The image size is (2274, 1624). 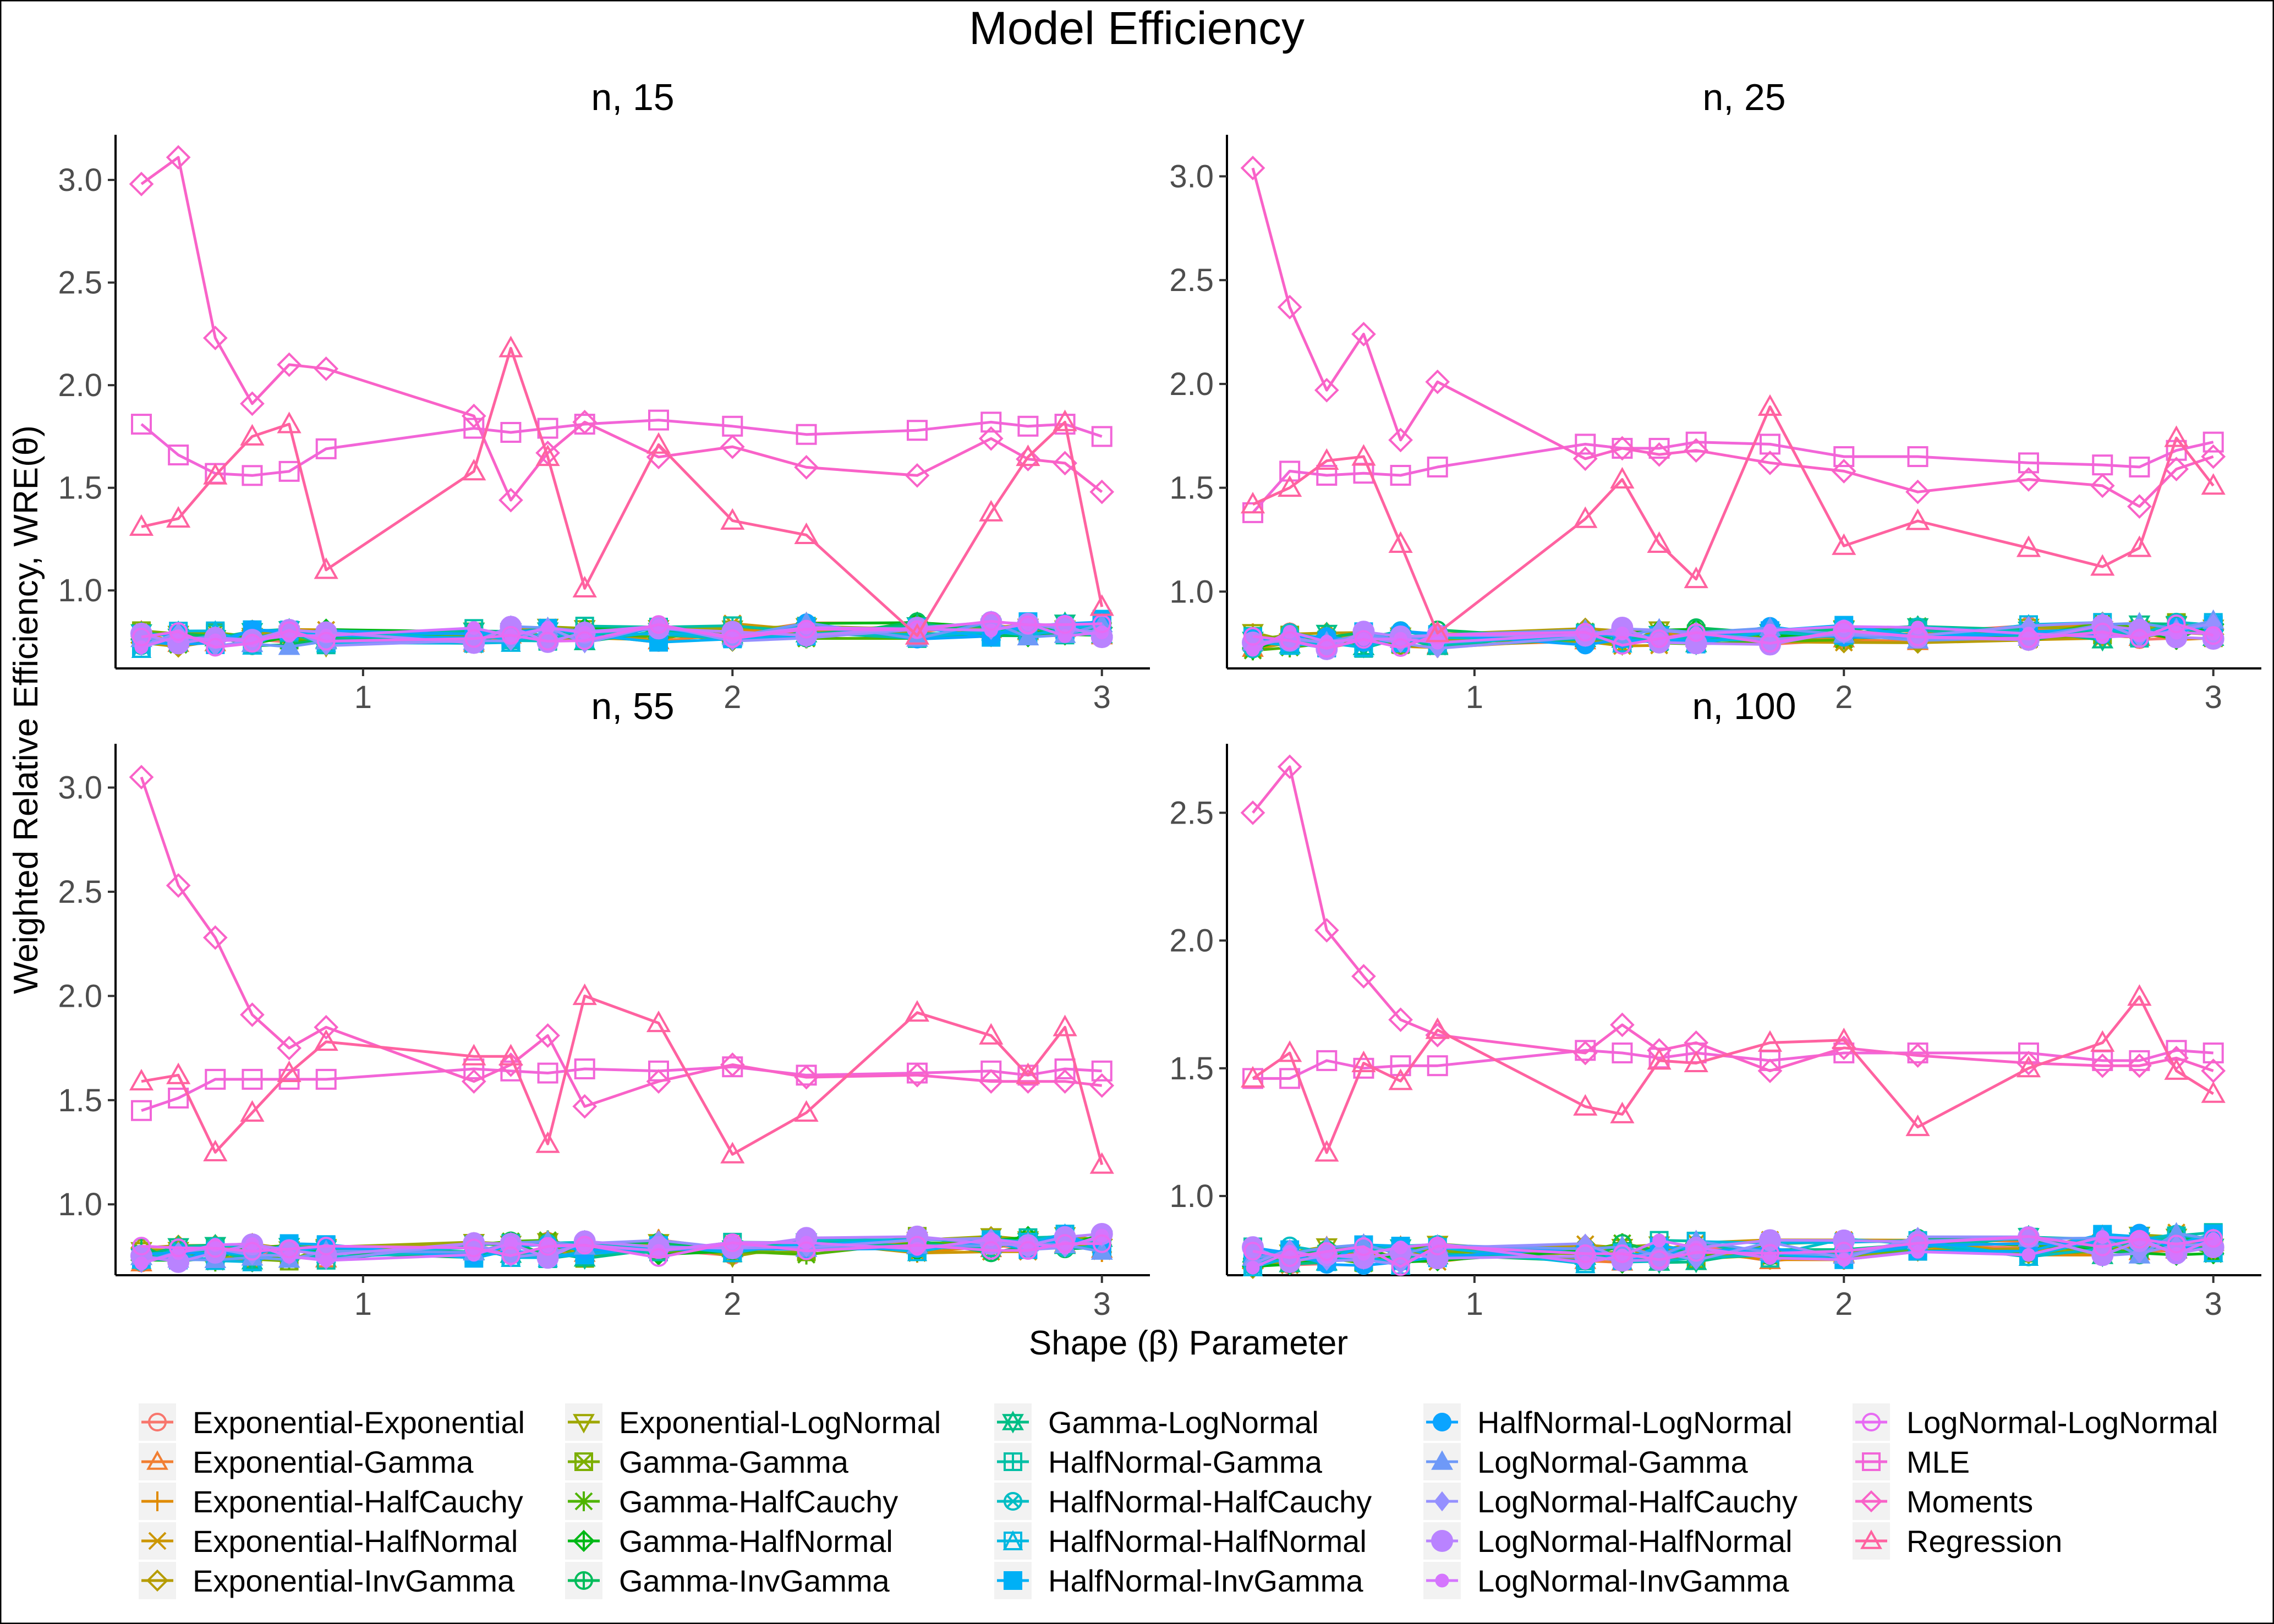 I want to click on legend-label: LogNormal-InvGamma, so click(x=1633, y=1580).